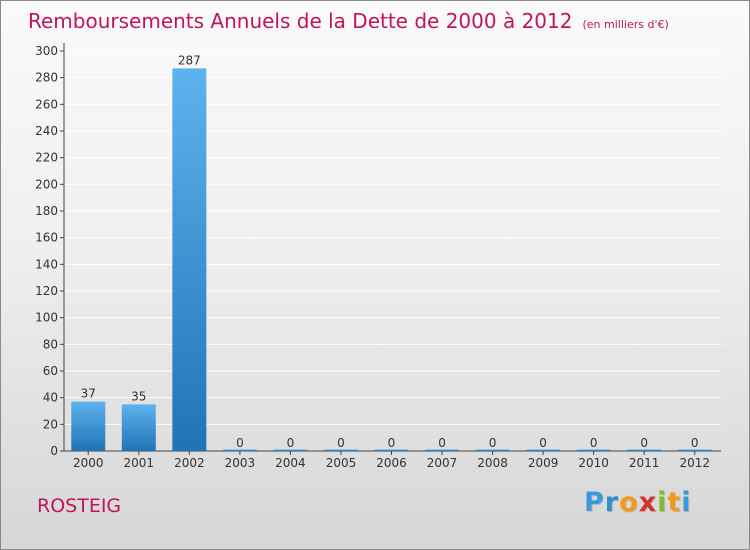 The width and height of the screenshot is (750, 550). What do you see at coordinates (46, 211) in the screenshot?
I see `y-tick-label: 180` at bounding box center [46, 211].